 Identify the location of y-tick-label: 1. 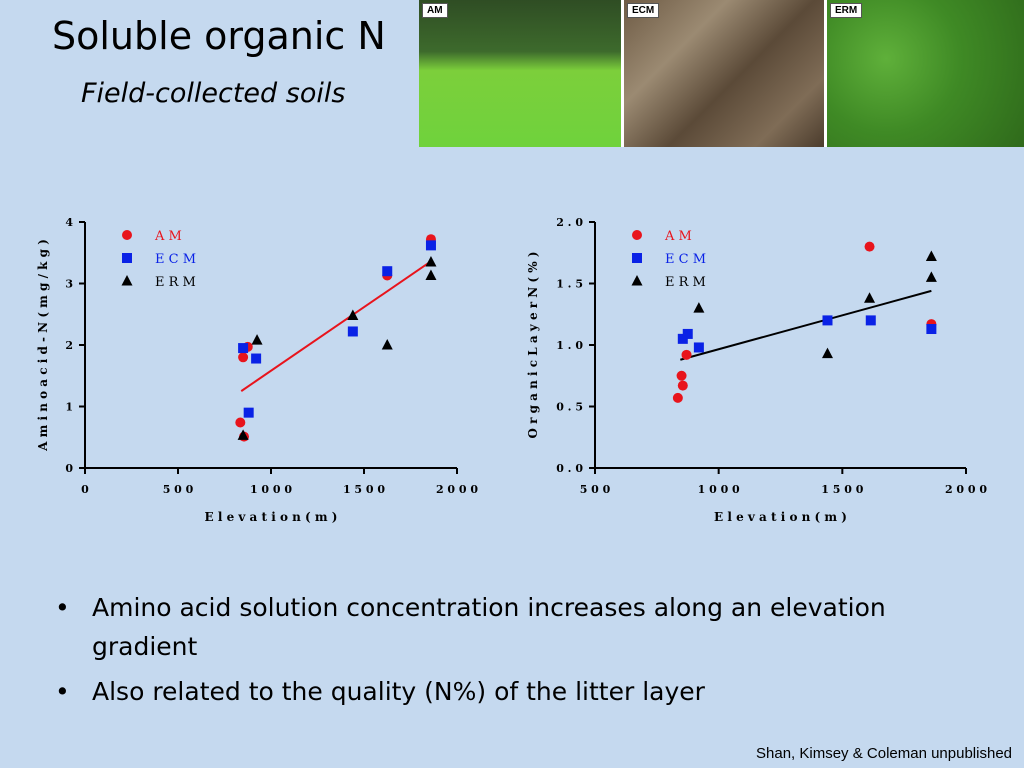
(69, 407).